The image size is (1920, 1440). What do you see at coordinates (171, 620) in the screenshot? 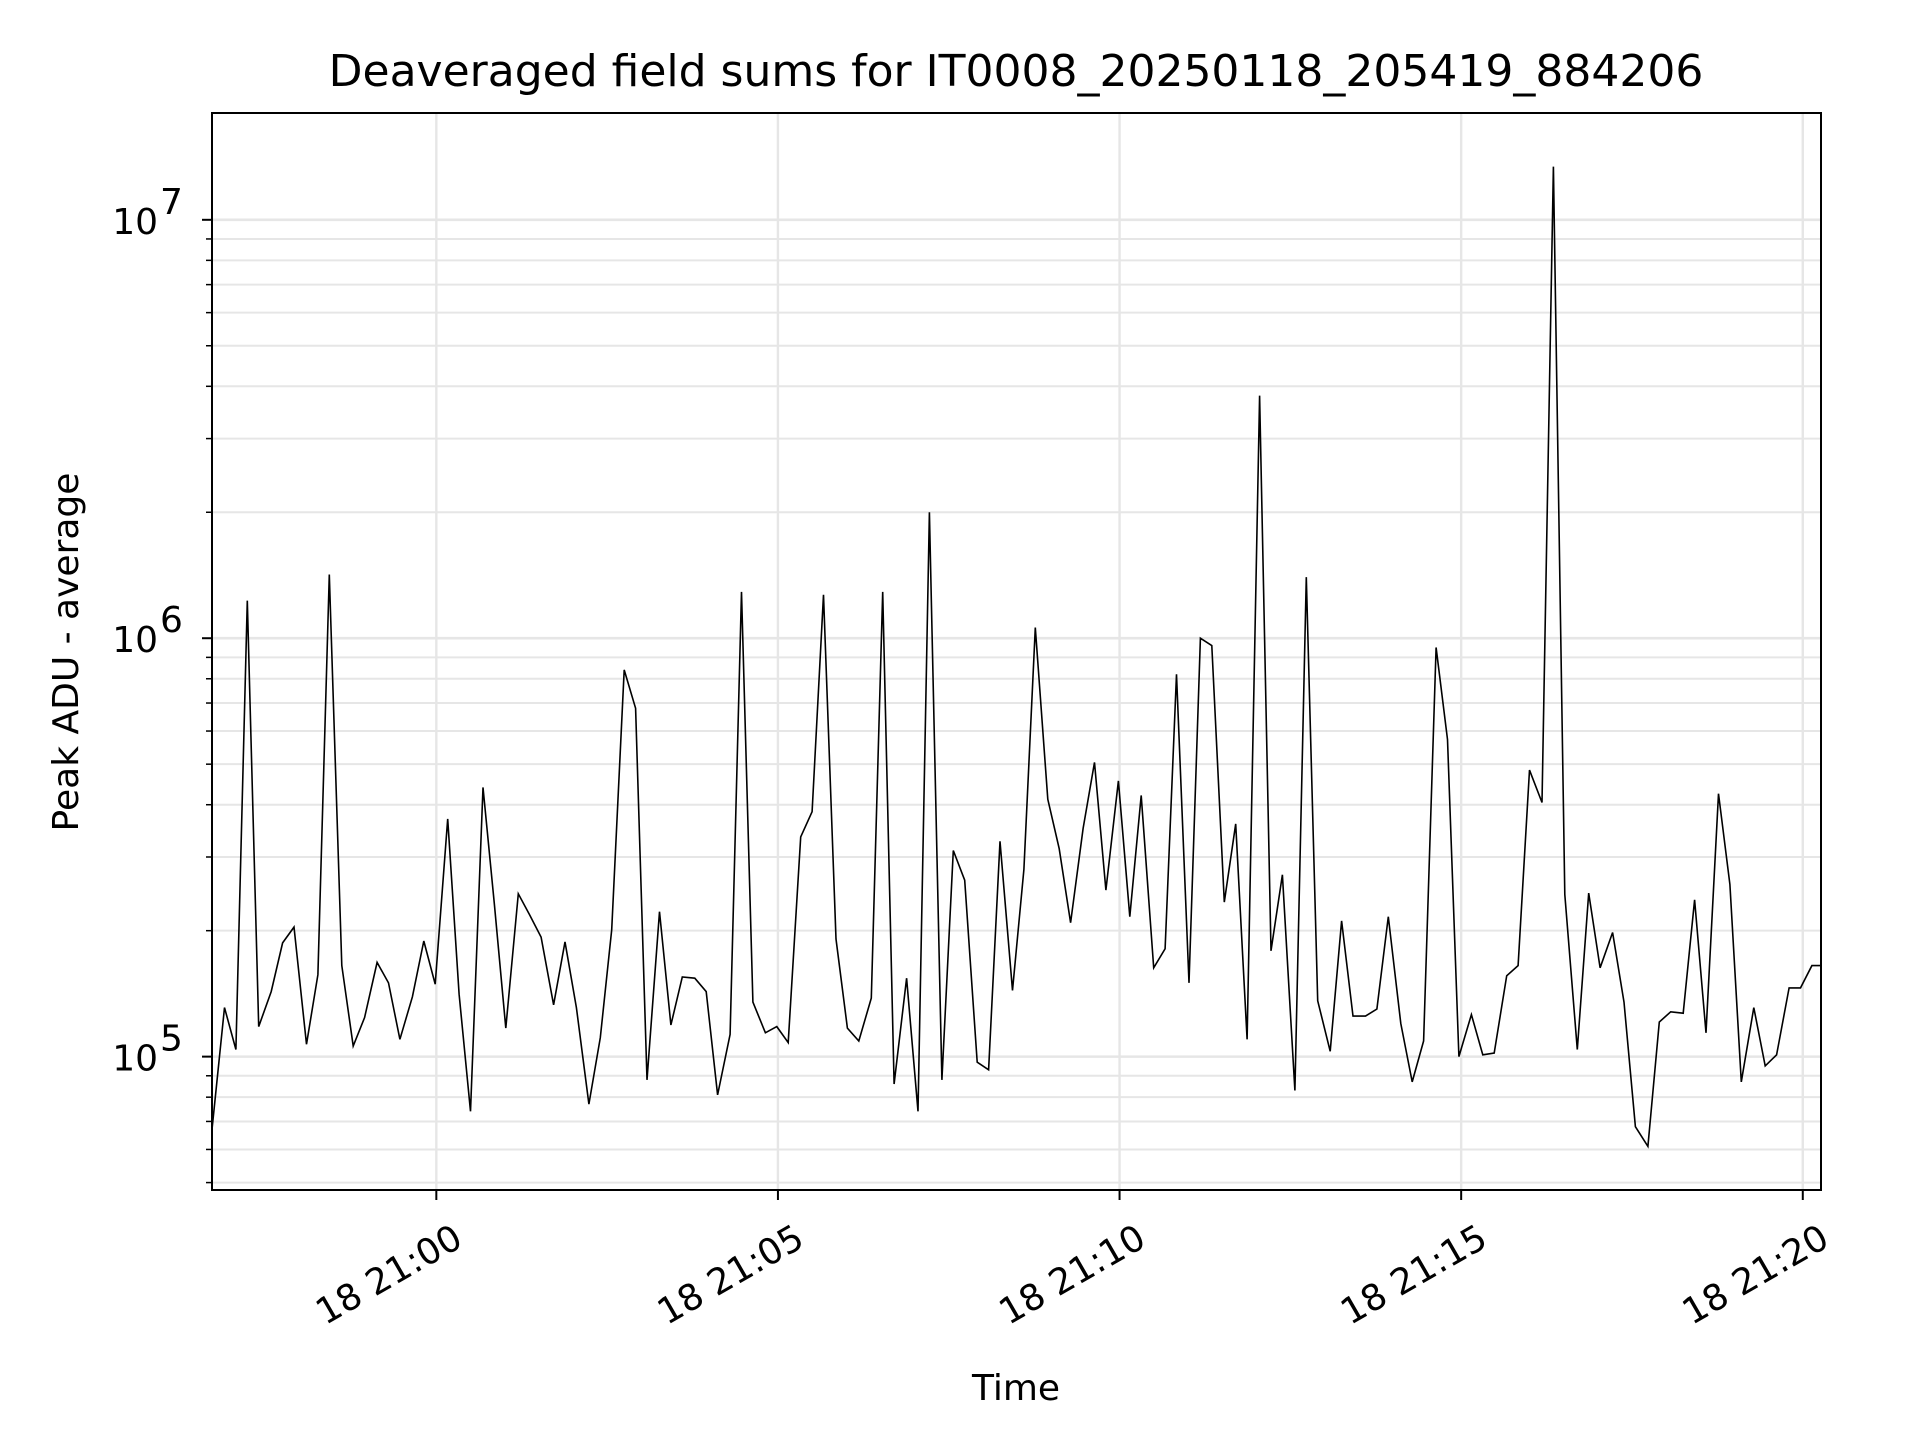
I see `y-tick-exponent: 6` at bounding box center [171, 620].